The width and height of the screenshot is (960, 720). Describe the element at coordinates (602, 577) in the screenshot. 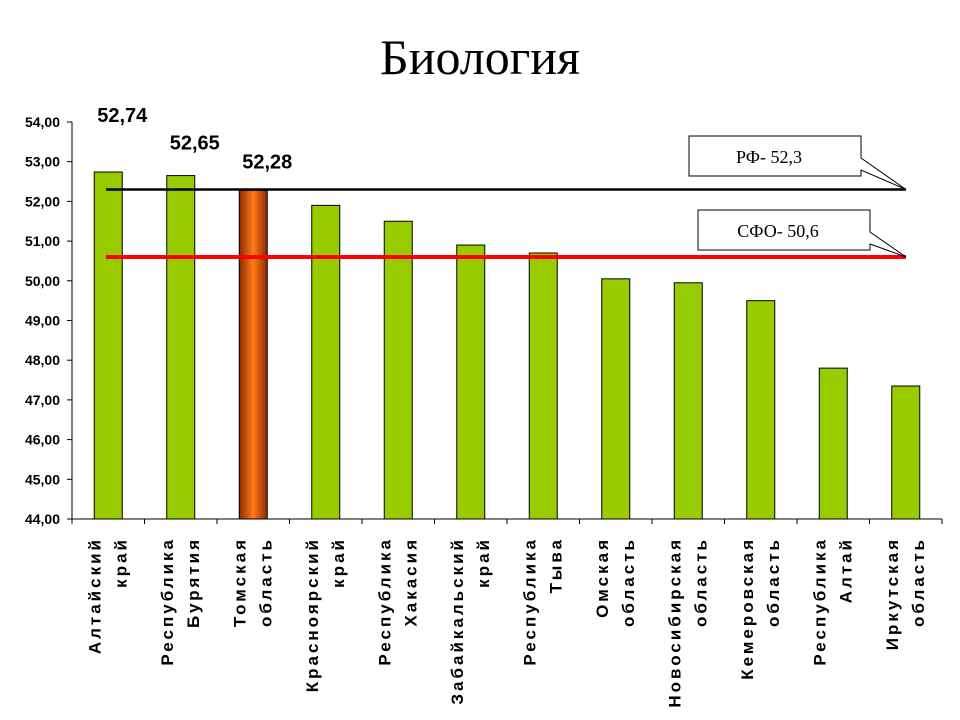

I see `x-tick-label: Омская` at that location.